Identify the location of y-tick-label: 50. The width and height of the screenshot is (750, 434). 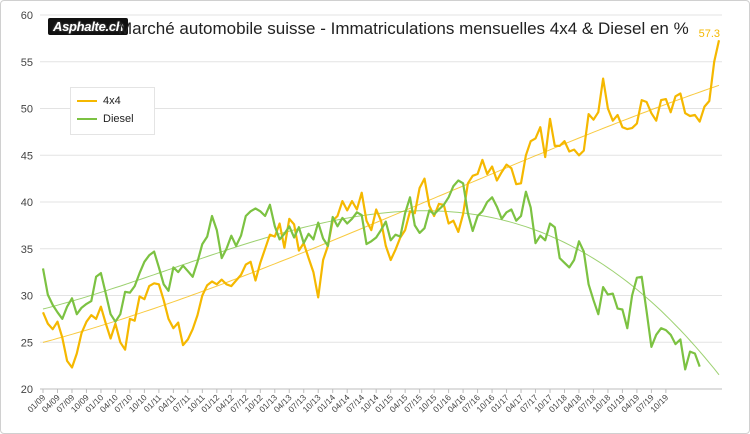
(27, 110).